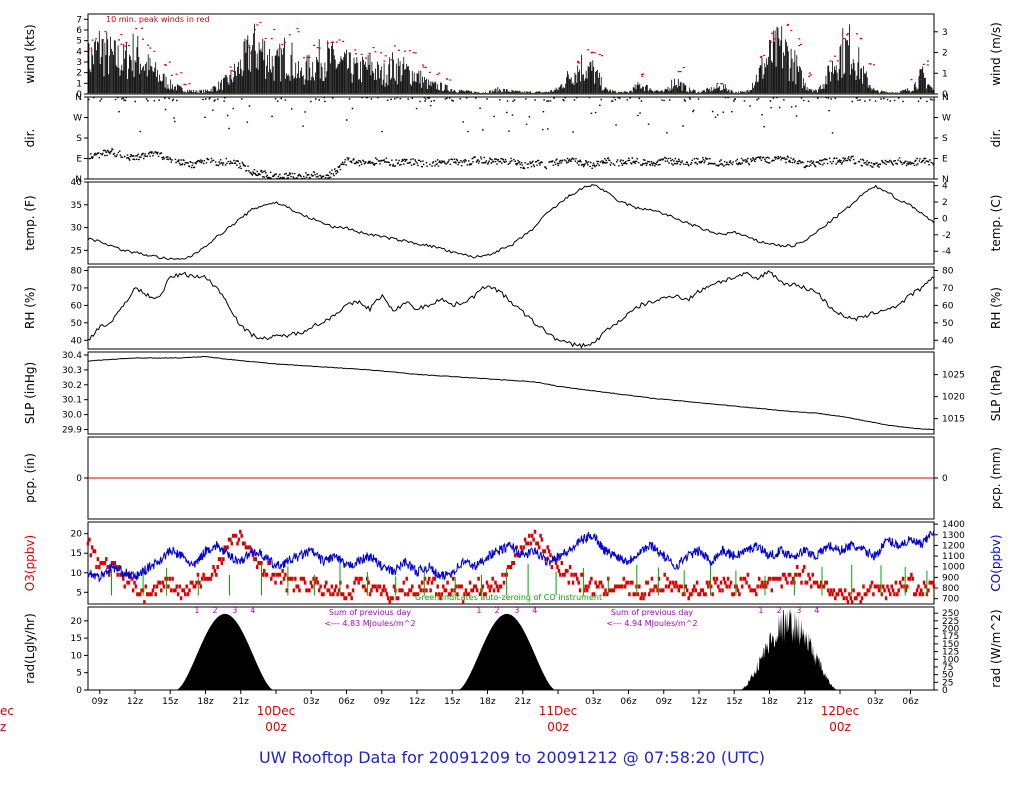 Image resolution: width=1024 pixels, height=800 pixels. What do you see at coordinates (947, 683) in the screenshot?
I see `rad-right-tick-label: 25` at bounding box center [947, 683].